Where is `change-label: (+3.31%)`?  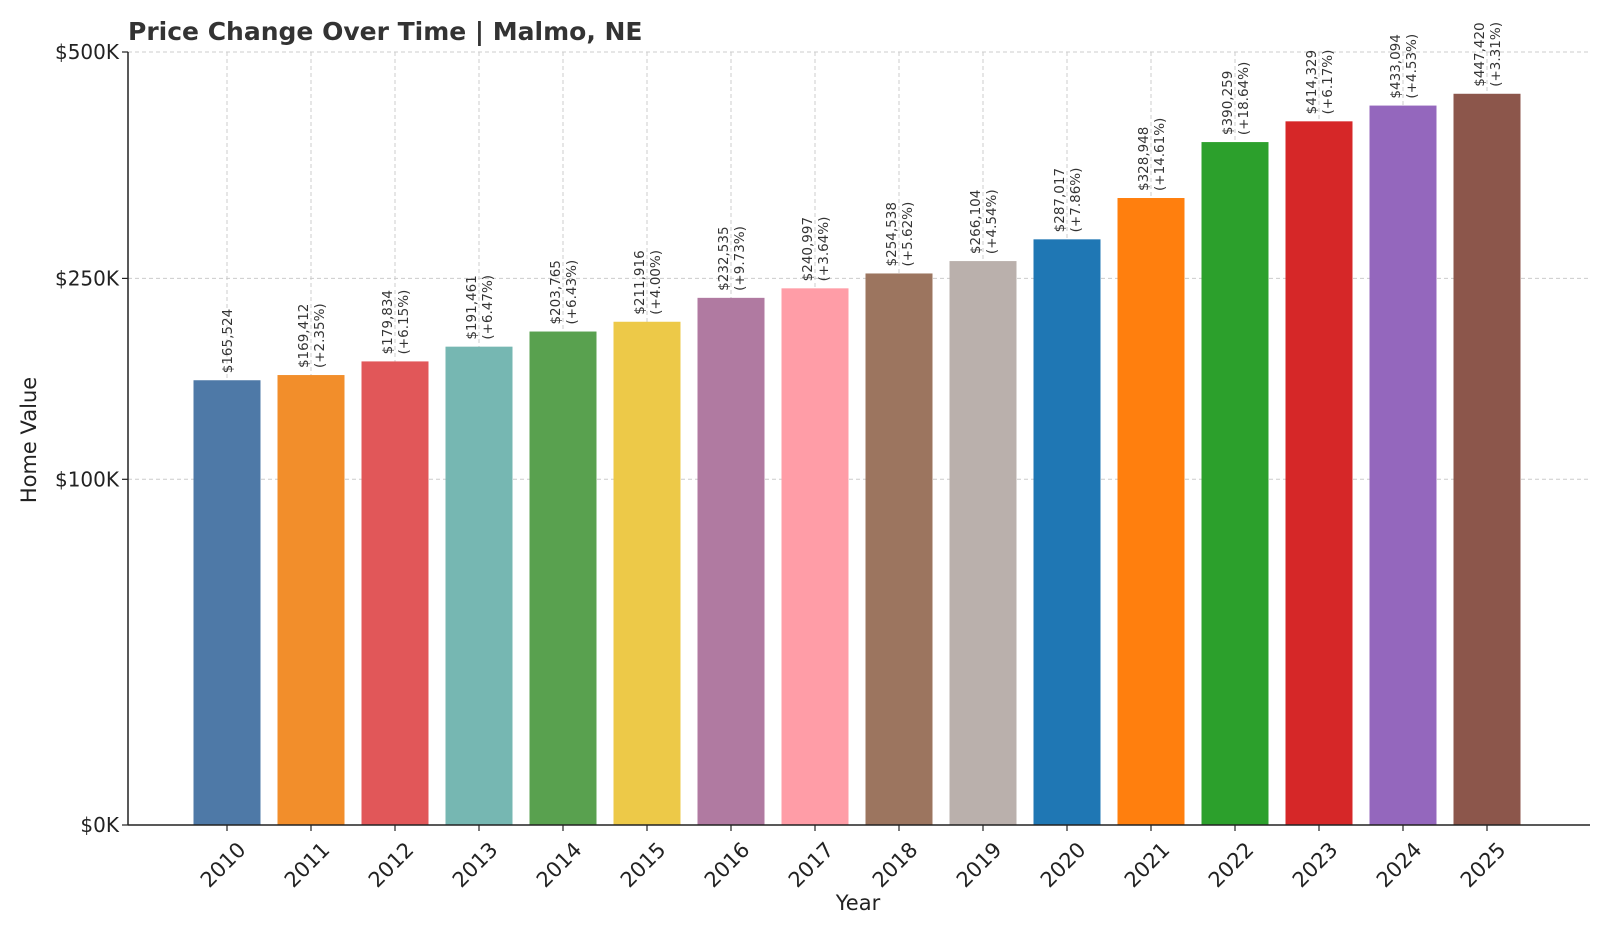 change-label: (+3.31%) is located at coordinates (1496, 54).